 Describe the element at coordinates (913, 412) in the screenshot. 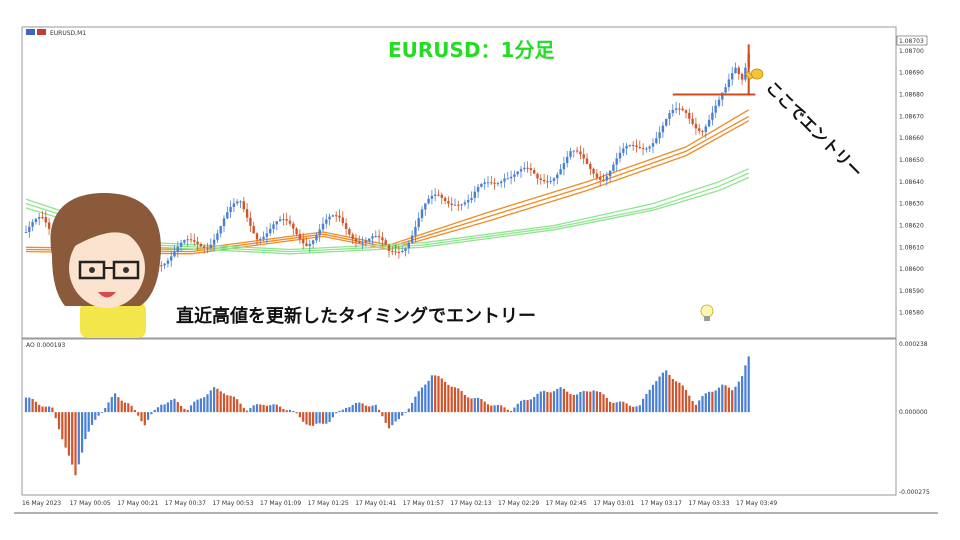

I see `ao-tick-label: 0.000000` at that location.